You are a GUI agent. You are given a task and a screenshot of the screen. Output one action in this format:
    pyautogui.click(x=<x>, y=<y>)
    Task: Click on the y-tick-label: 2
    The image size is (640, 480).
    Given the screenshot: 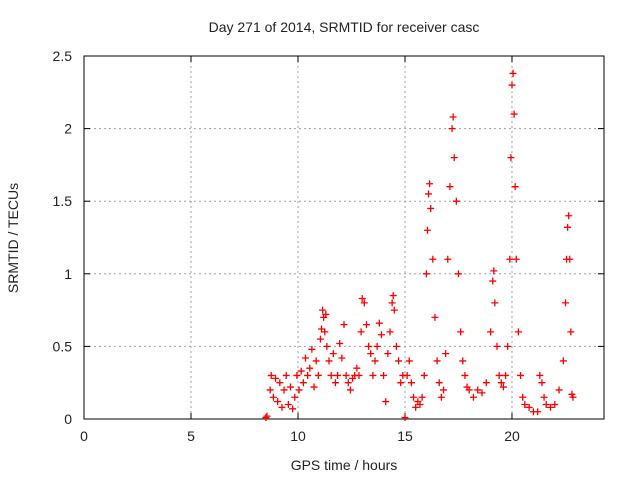 What is the action you would take?
    pyautogui.click(x=68, y=129)
    